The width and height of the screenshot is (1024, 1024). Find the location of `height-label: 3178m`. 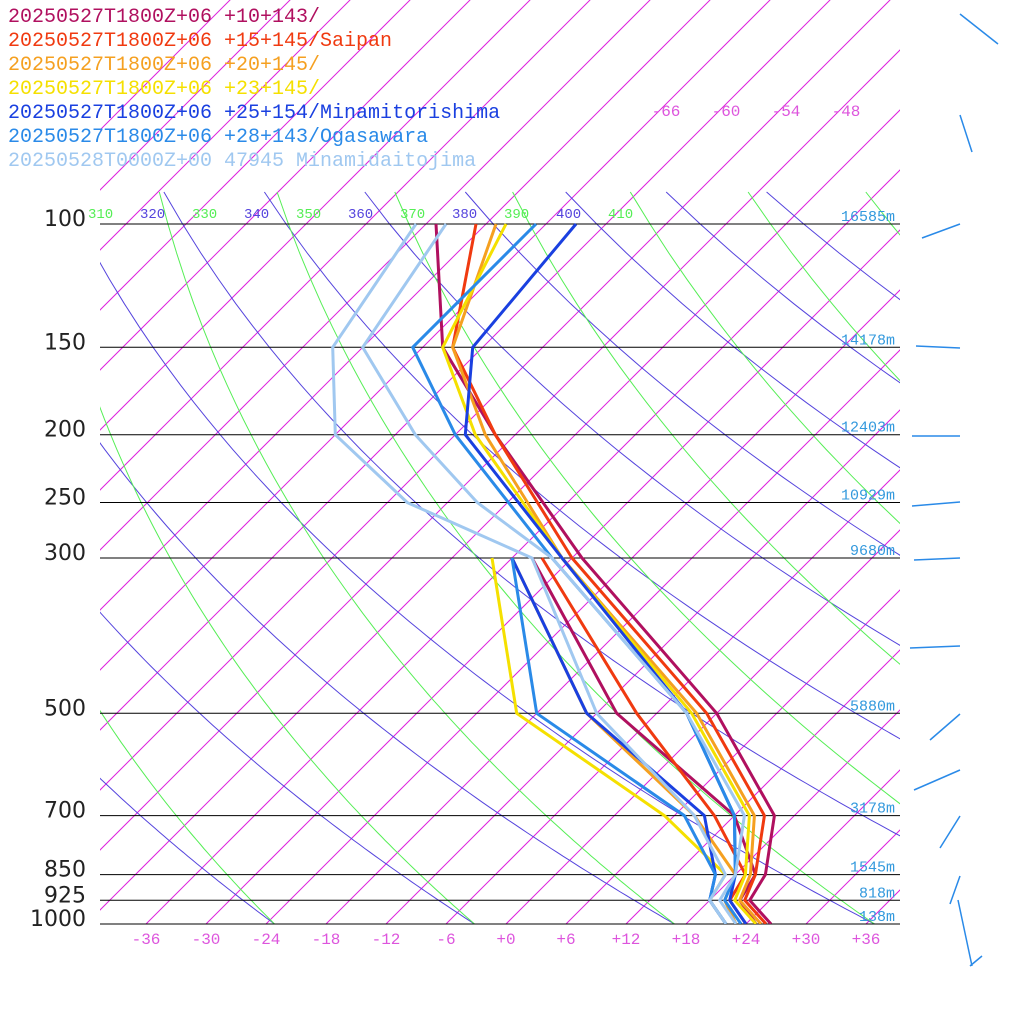

height-label: 3178m is located at coordinates (872, 809).